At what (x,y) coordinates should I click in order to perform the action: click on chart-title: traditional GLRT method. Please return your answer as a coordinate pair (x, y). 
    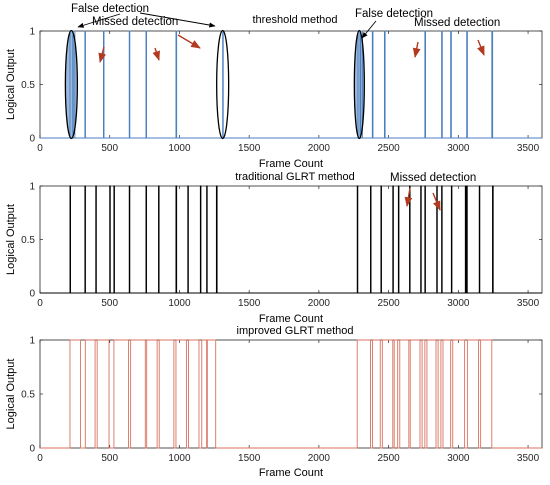
    Looking at the image, I should click on (294, 177).